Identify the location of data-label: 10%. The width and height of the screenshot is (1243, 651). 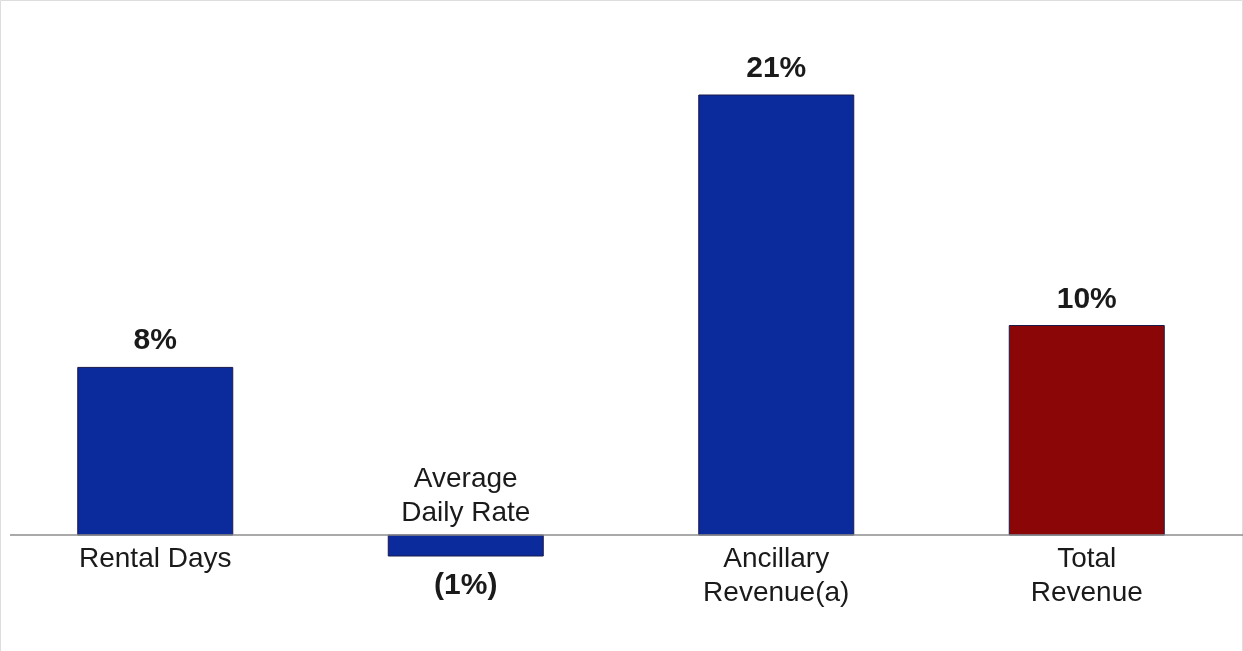
(1086, 297).